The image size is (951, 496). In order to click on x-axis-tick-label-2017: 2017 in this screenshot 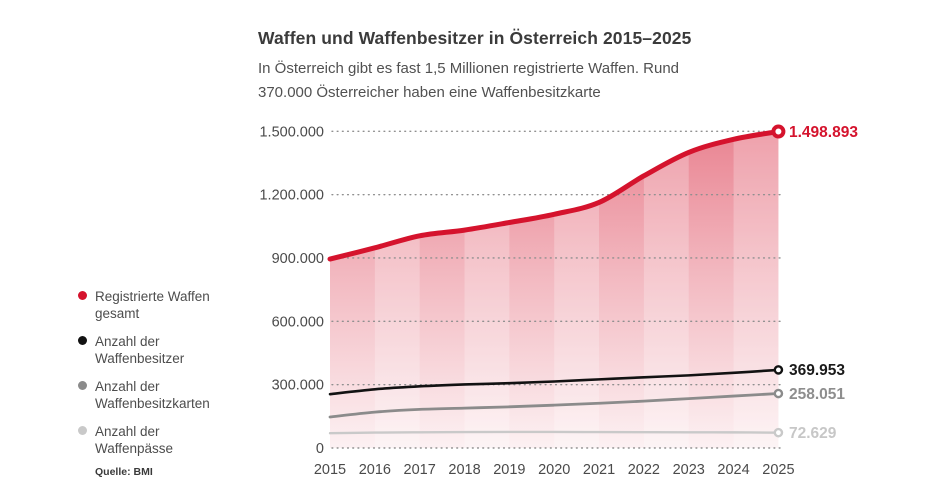, I will do `click(420, 470)`.